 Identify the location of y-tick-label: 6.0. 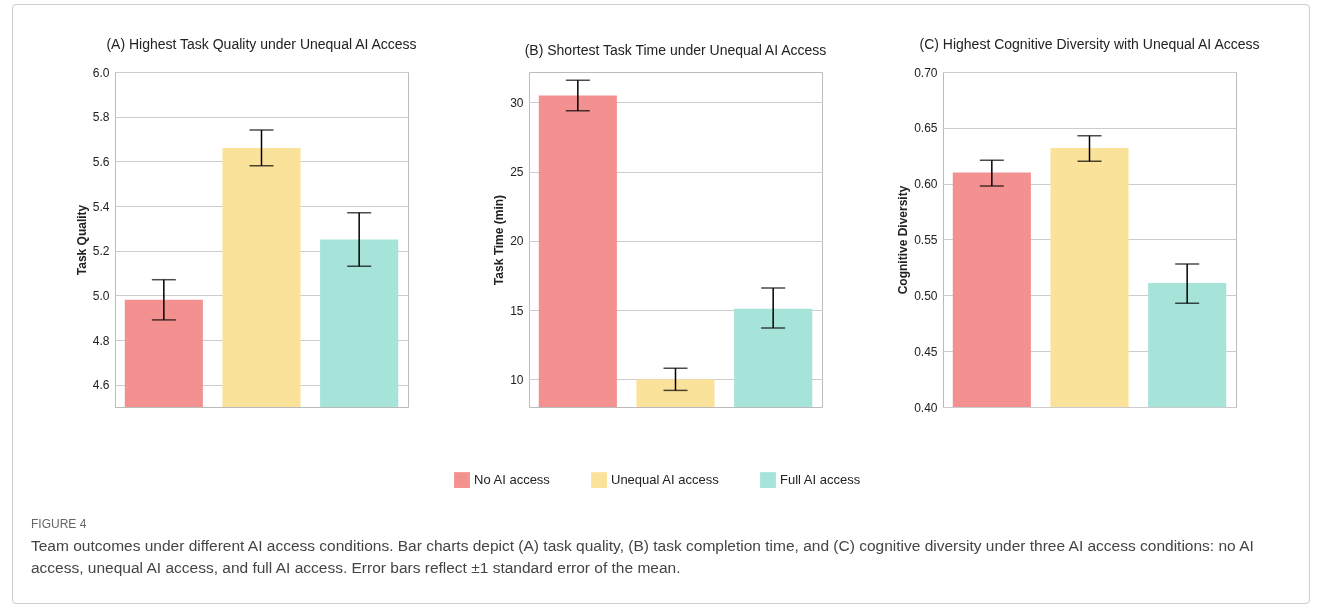
(101, 72).